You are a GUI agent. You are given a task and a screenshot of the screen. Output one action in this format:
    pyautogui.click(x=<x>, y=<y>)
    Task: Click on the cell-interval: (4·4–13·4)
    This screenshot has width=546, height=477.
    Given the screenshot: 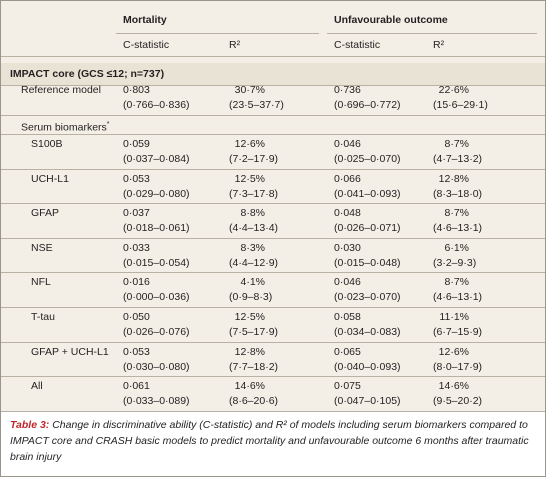 What is the action you would take?
    pyautogui.click(x=254, y=228)
    